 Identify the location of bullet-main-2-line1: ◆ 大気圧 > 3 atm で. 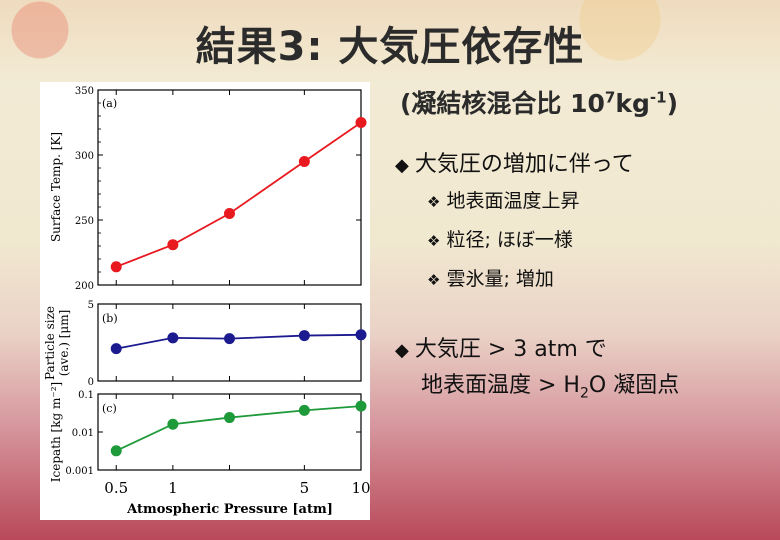
(537, 350).